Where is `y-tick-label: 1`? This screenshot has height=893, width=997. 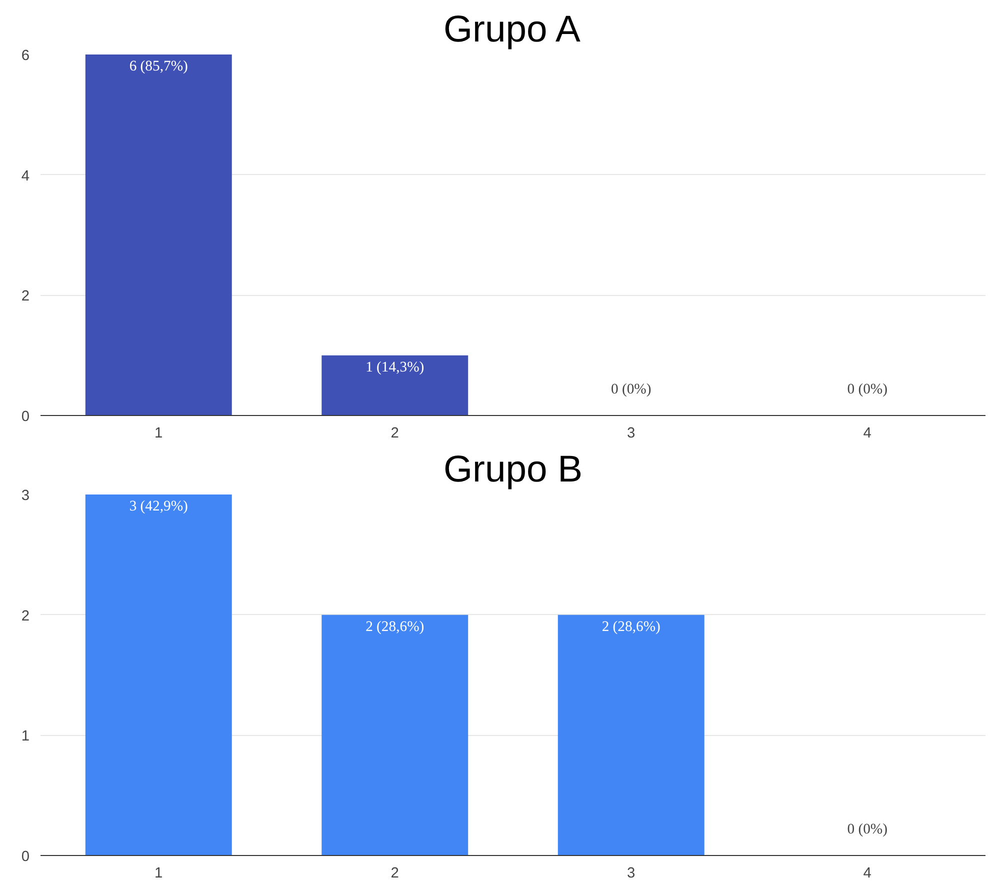 y-tick-label: 1 is located at coordinates (25, 736).